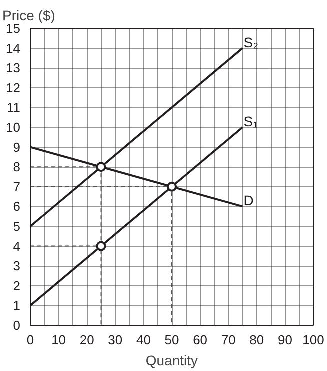 The height and width of the screenshot is (371, 327). What do you see at coordinates (13, 48) in the screenshot?
I see `y-tick-label: 14` at bounding box center [13, 48].